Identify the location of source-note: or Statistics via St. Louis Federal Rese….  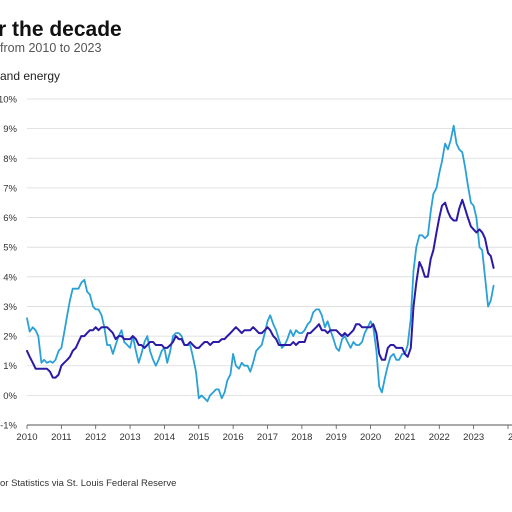
(88, 483).